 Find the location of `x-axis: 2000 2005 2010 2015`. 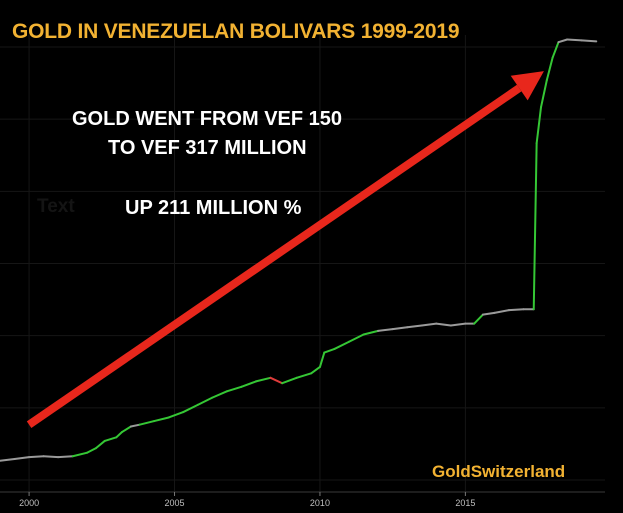

x-axis: 2000 2005 2010 2015 is located at coordinates (302, 499).